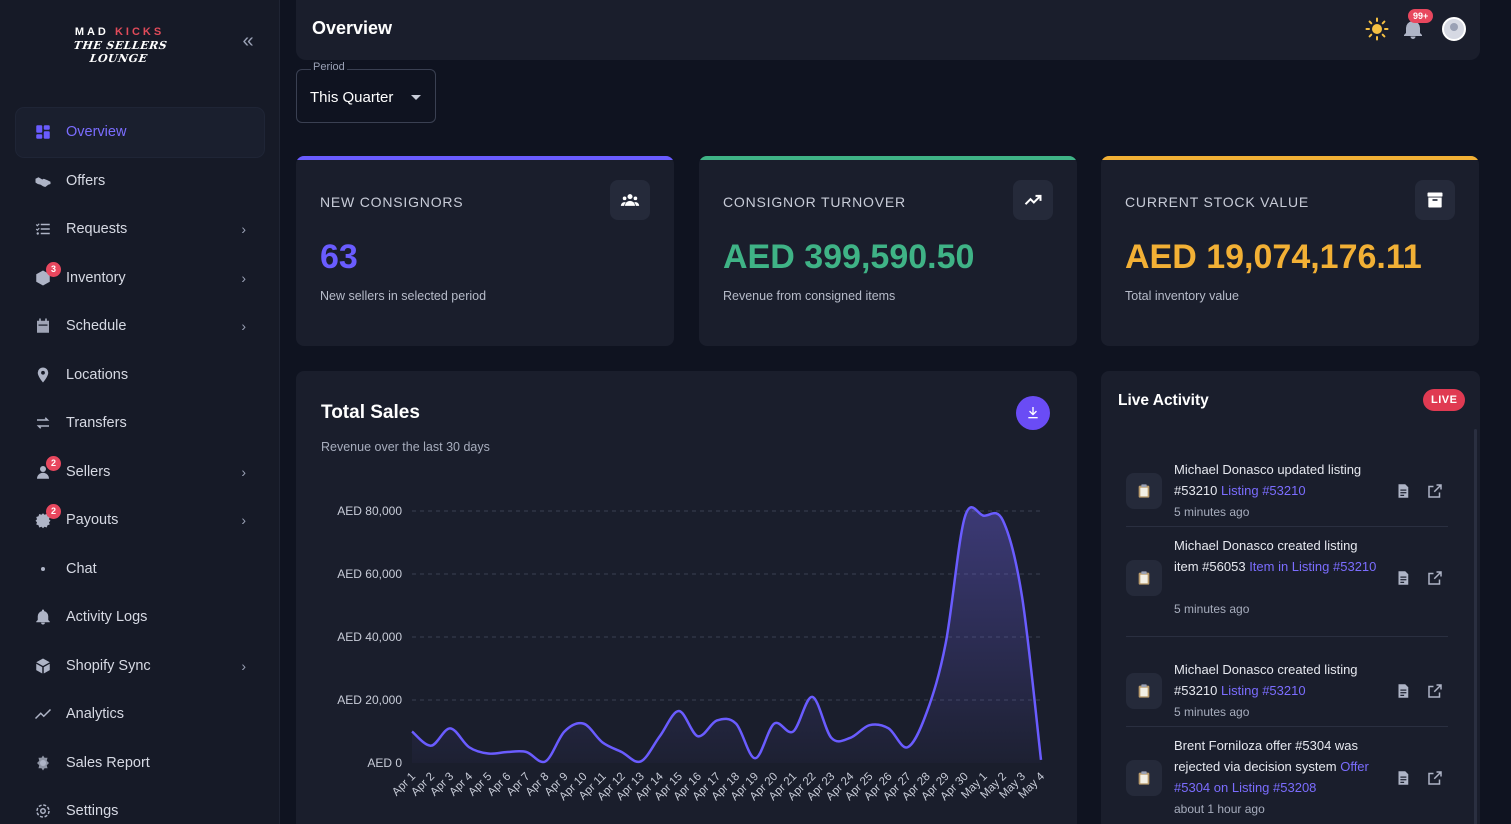  Describe the element at coordinates (1454, 29) in the screenshot. I see `user-avatar` at that location.